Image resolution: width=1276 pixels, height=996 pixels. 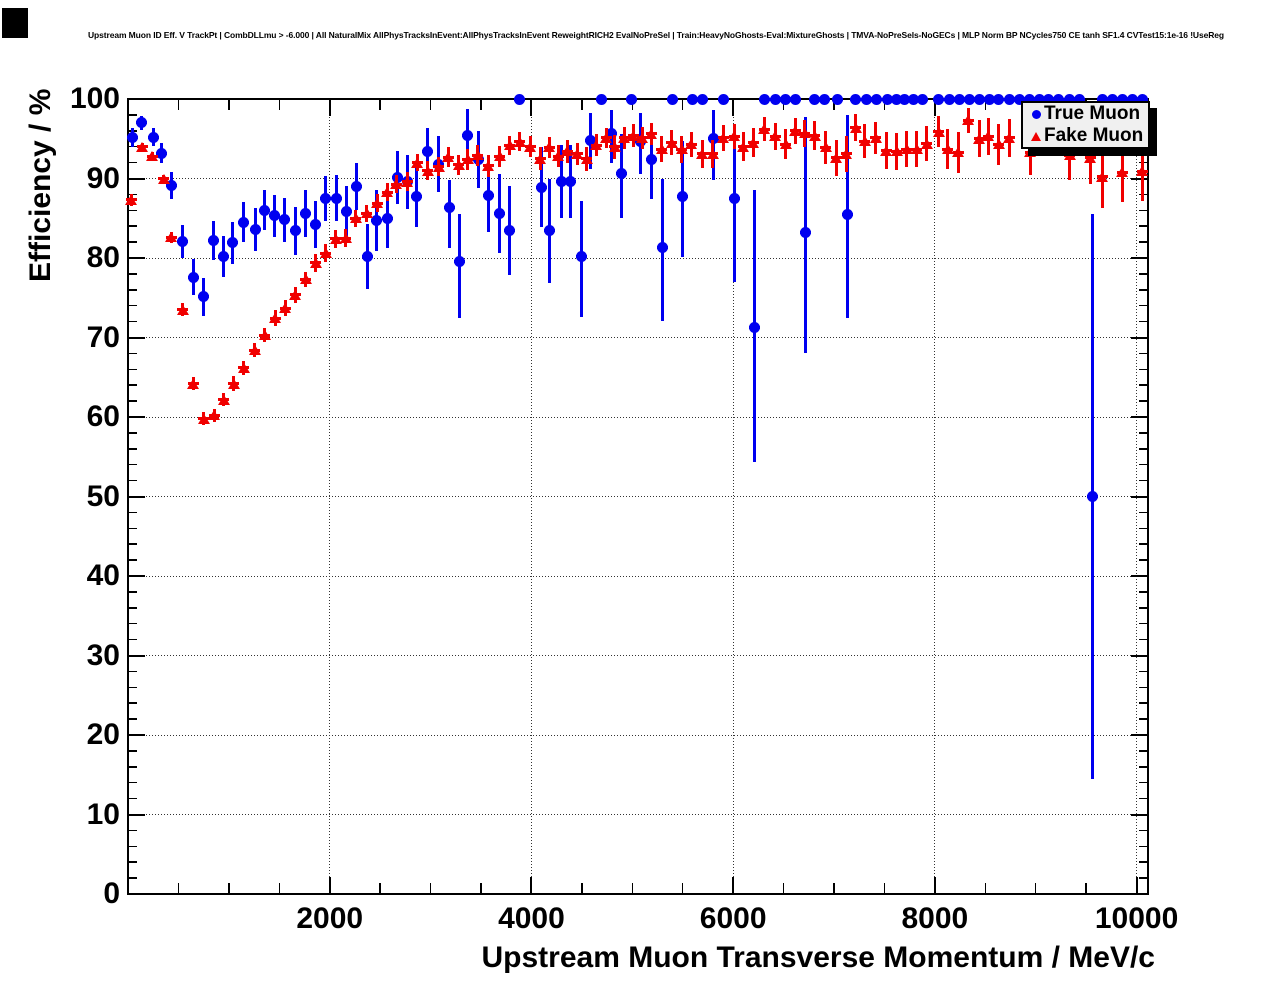 What do you see at coordinates (103, 814) in the screenshot?
I see `y-tick-label: 10` at bounding box center [103, 814].